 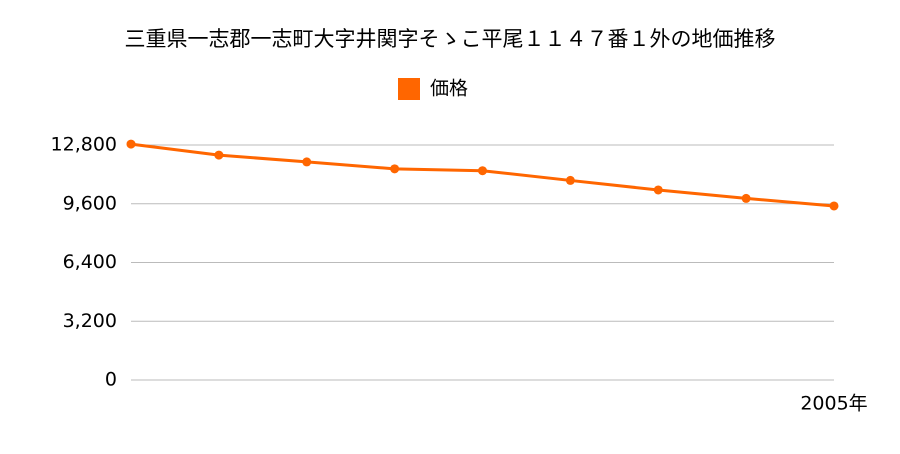 What do you see at coordinates (450, 39) in the screenshot?
I see `chart-title: 三重県一志郡一志町大字井関字そゝこ平尾１１４７番１外の地価推移` at bounding box center [450, 39].